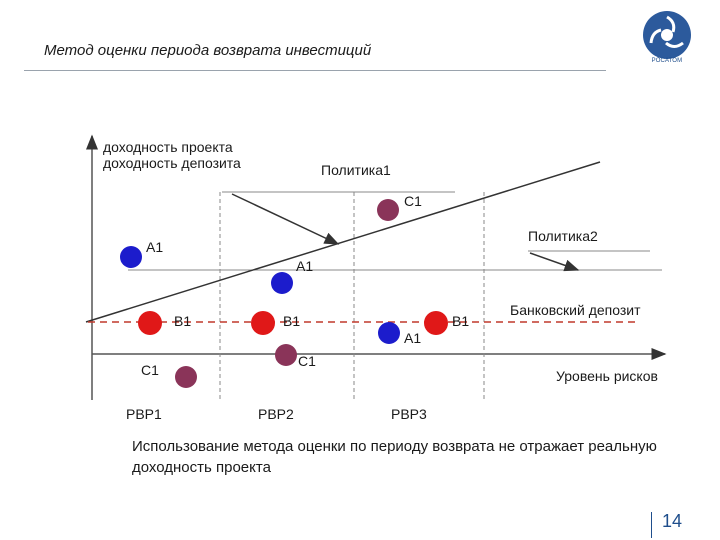 This screenshot has width=720, height=540. I want to click on policy1-arrow, so click(285, 219).